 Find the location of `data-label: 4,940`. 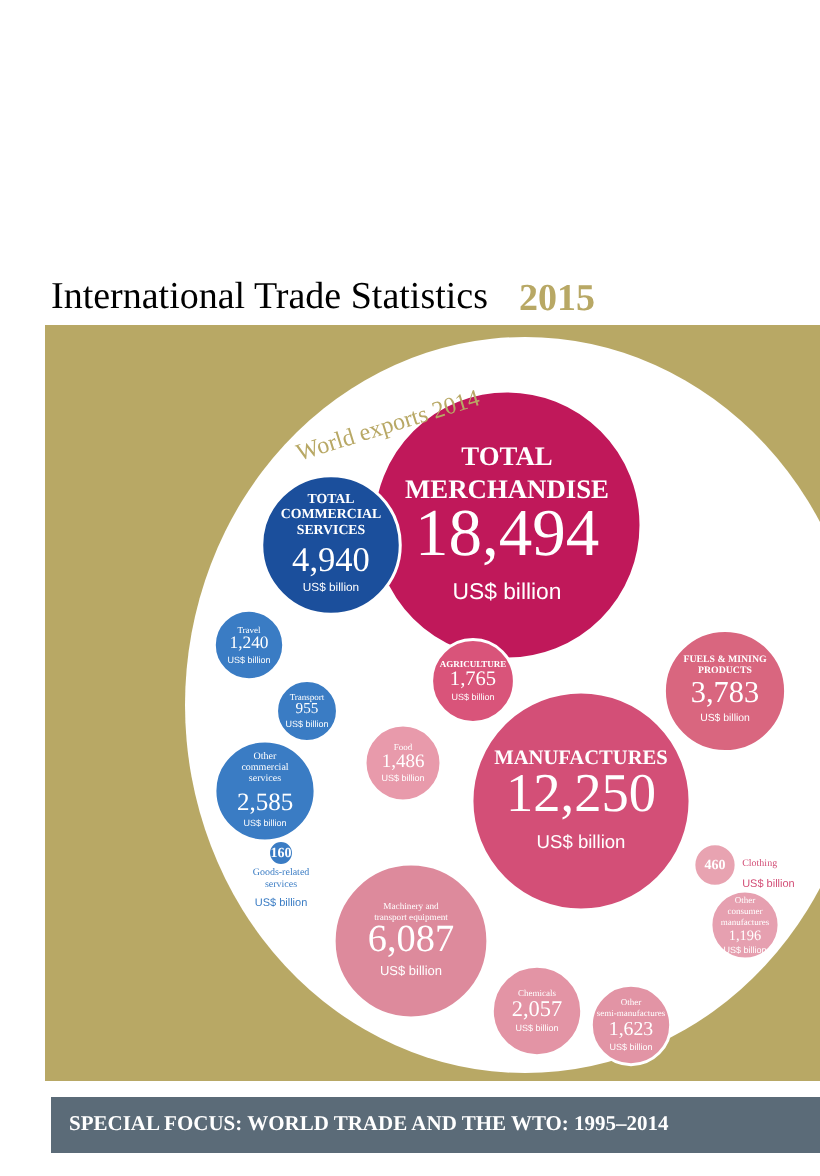

data-label: 4,940 is located at coordinates (331, 559).